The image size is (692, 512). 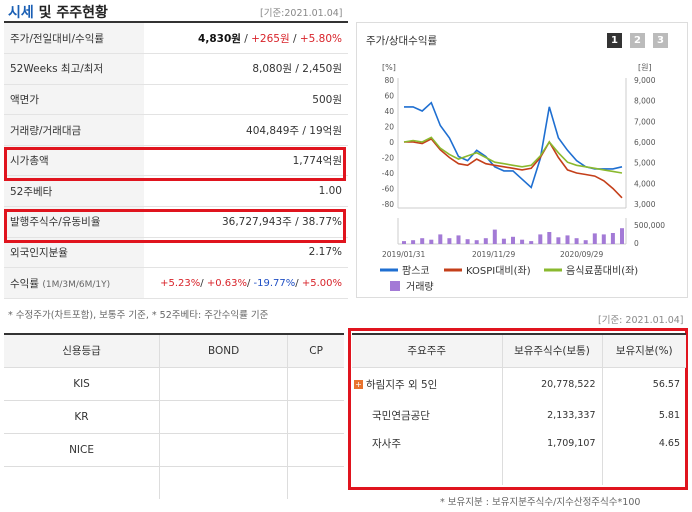 What do you see at coordinates (58, 13) in the screenshot?
I see `section-title: 시세 및 주주현황` at bounding box center [58, 13].